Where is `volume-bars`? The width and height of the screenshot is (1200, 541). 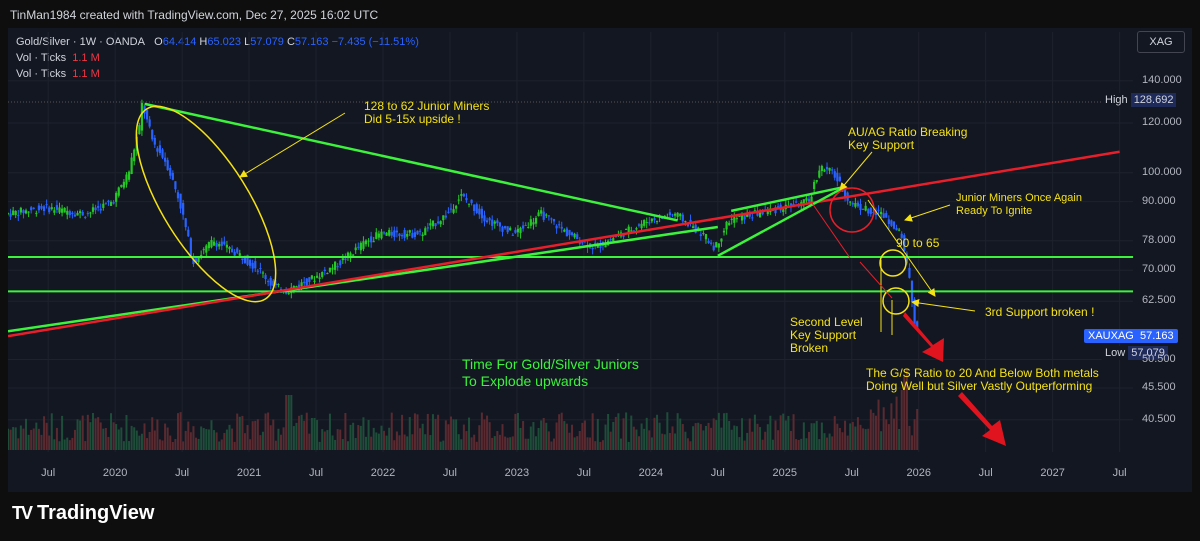 volume-bars is located at coordinates (463, 409).